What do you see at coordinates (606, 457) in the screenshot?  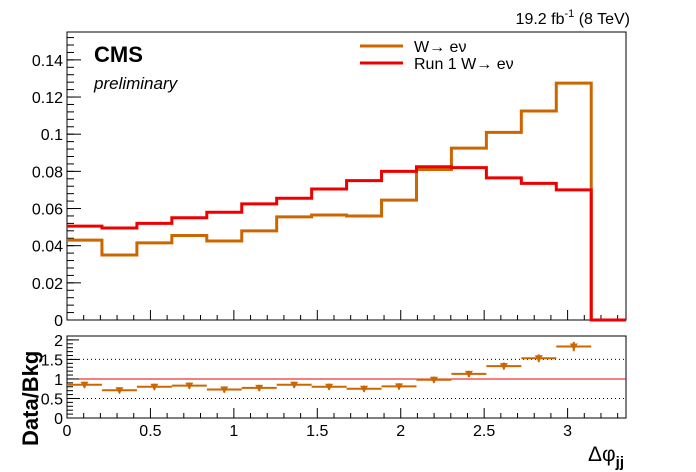 I see `x-axis-title: Δφjj` at bounding box center [606, 457].